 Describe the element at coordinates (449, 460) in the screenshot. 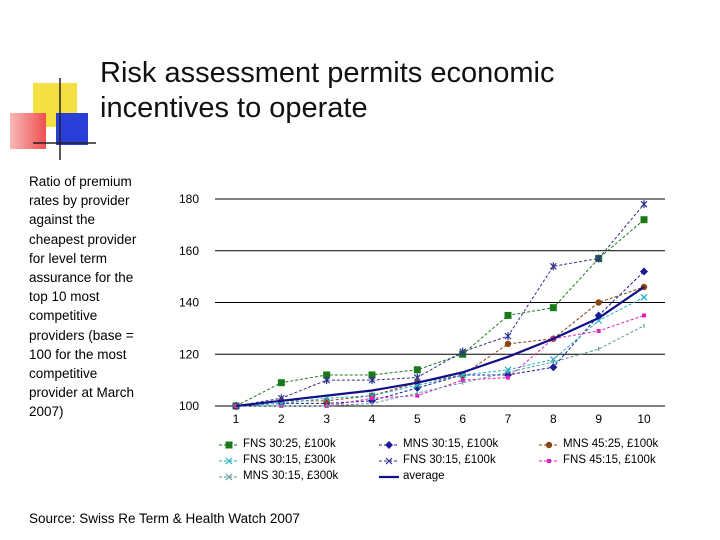

I see `legend-label: FNS 30:15, £100k` at that location.